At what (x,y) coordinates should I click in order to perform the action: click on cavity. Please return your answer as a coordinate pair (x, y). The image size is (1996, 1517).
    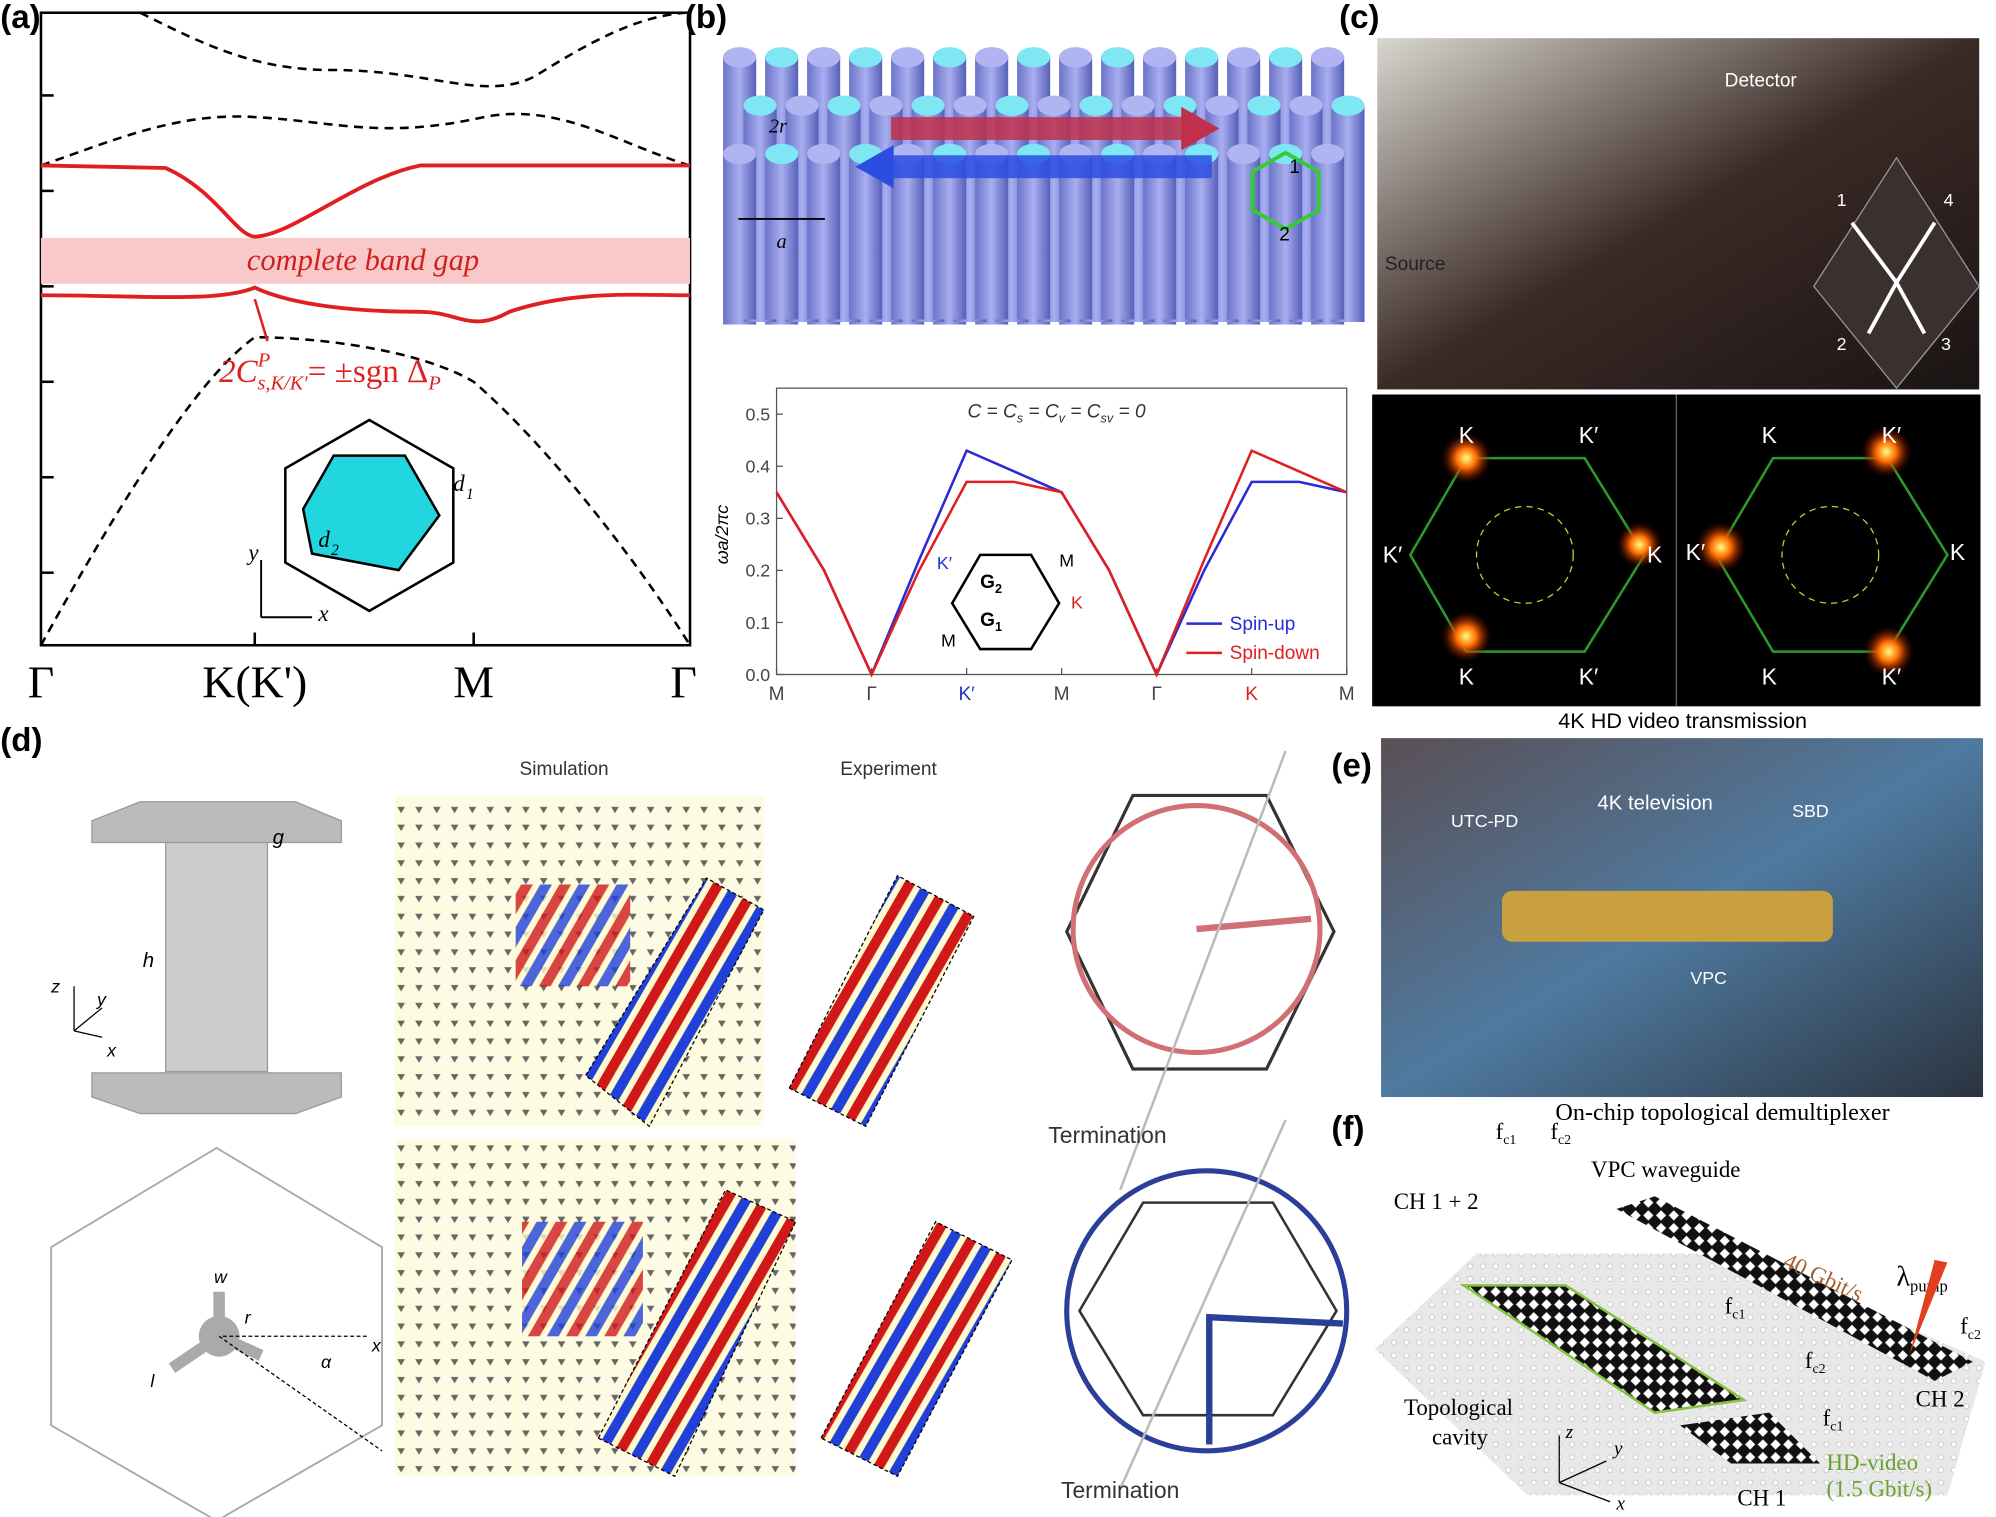
    Looking at the image, I should click on (1603, 1349).